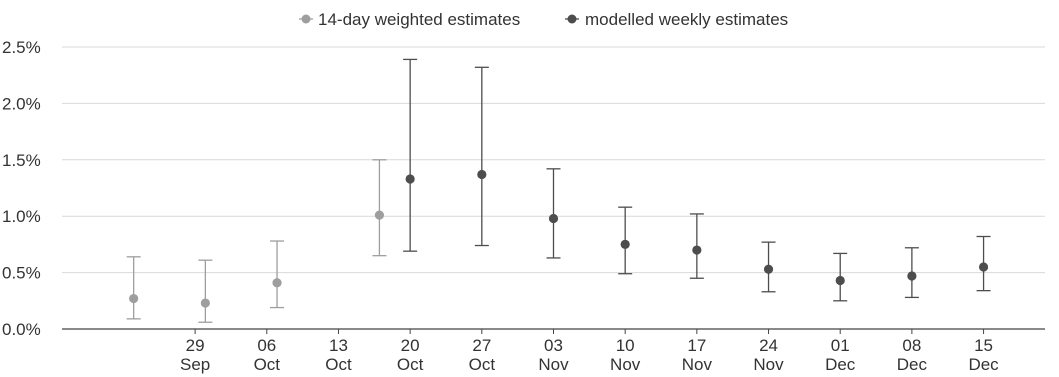  Describe the element at coordinates (21, 329) in the screenshot. I see `y-tick-label: 0.0%` at that location.